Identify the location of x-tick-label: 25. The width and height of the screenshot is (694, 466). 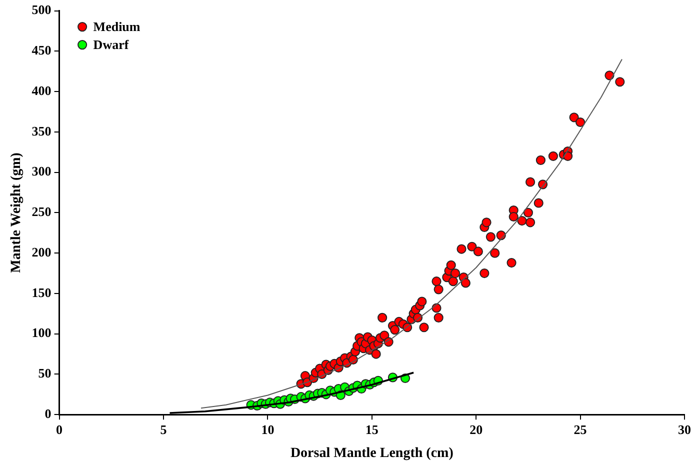
(581, 429).